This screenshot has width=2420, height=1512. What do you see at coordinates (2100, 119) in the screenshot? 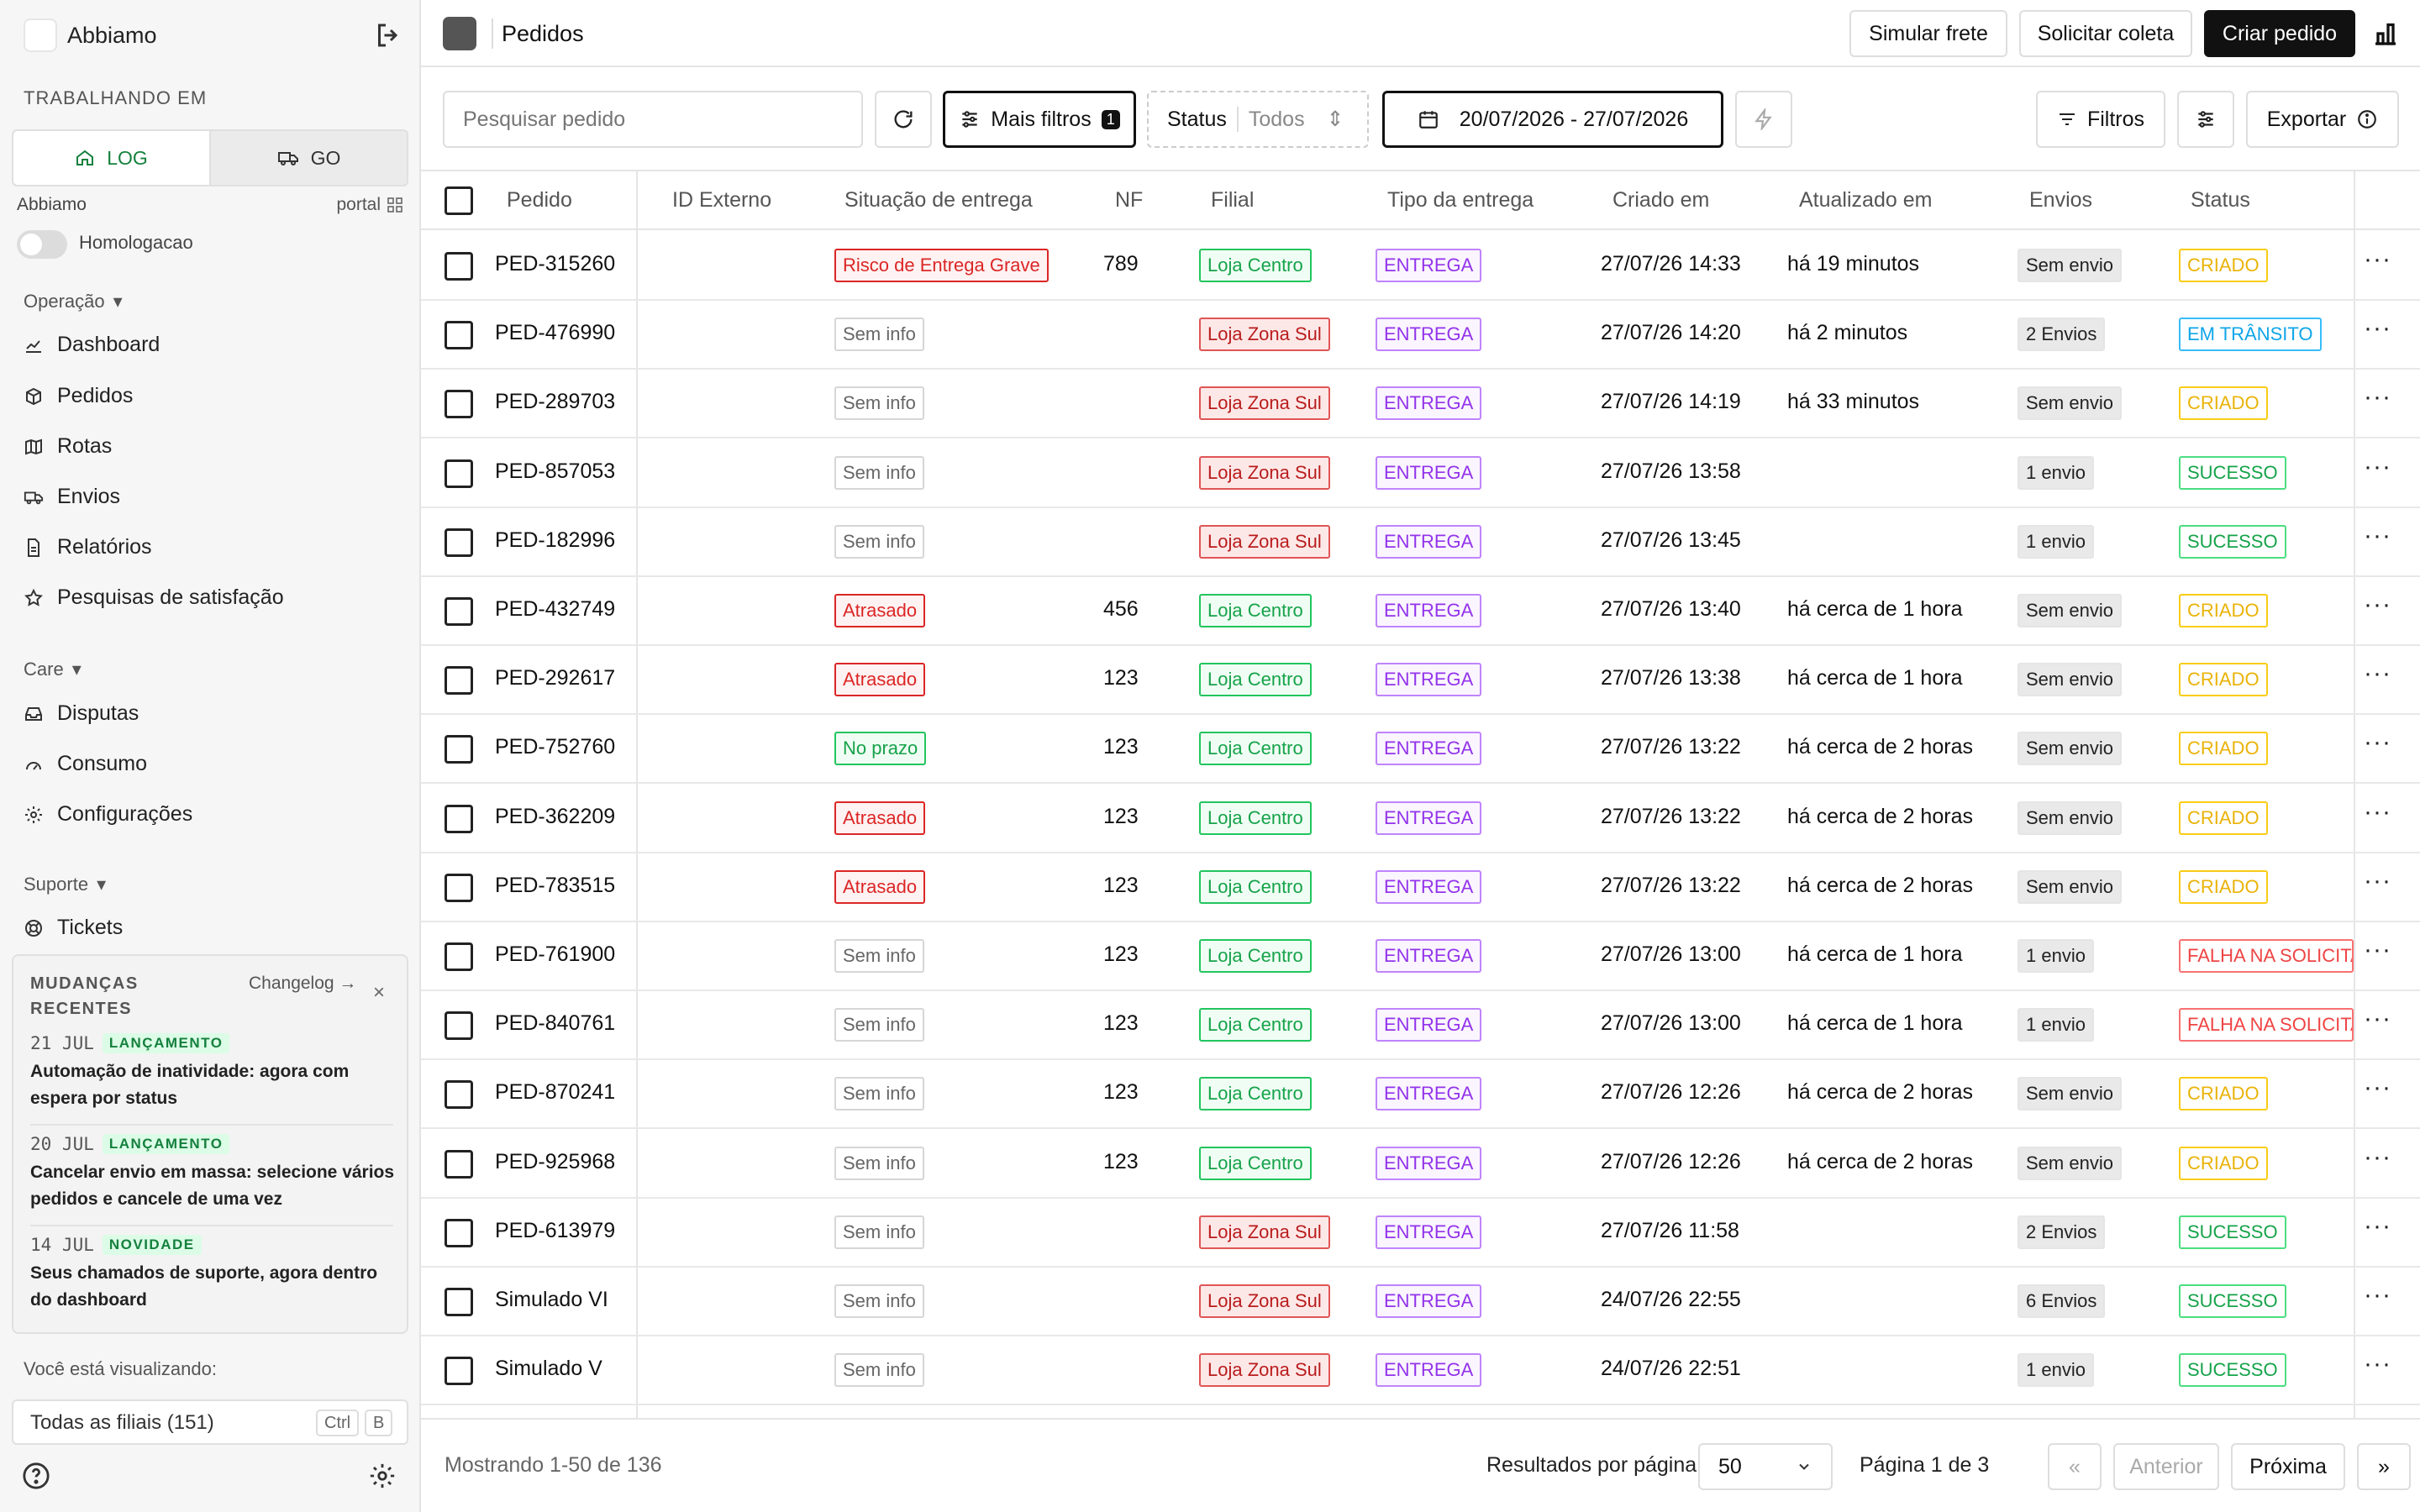
I see `filters-button: Filtros` at bounding box center [2100, 119].